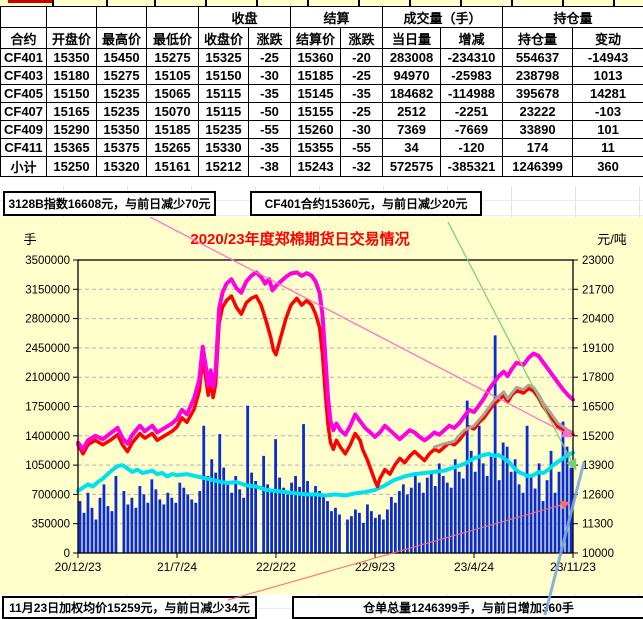  What do you see at coordinates (72, 38) in the screenshot?
I see `column-header-1: 开盘价` at bounding box center [72, 38].